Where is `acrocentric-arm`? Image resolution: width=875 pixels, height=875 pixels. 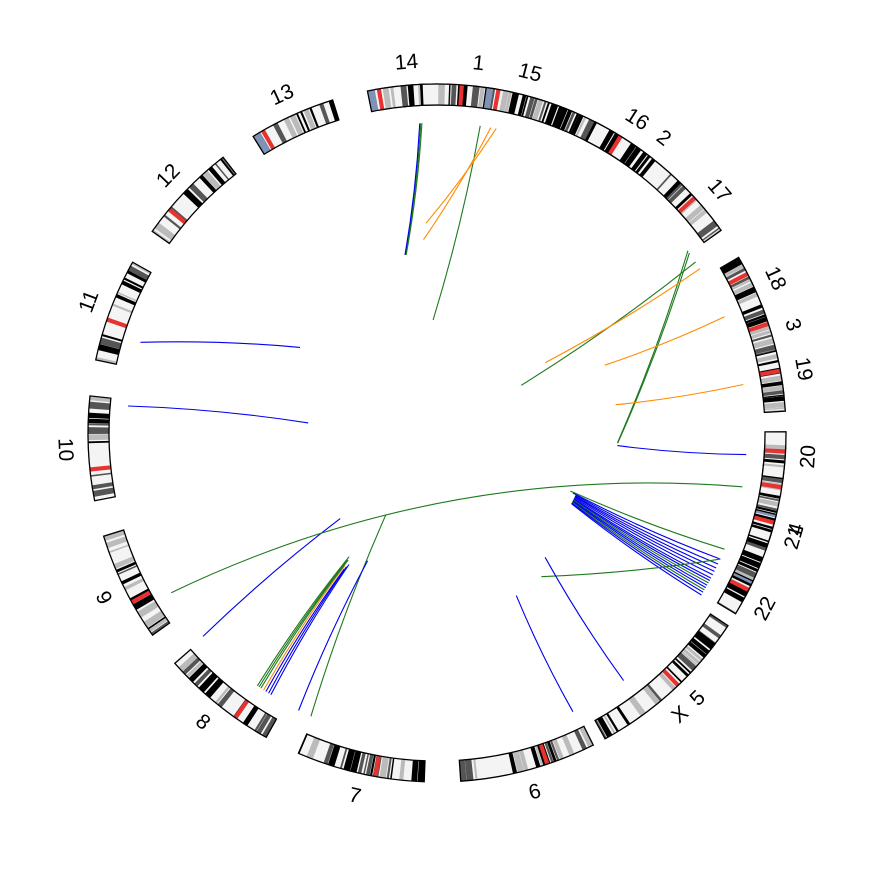 acrocentric-arm is located at coordinates (262, 143).